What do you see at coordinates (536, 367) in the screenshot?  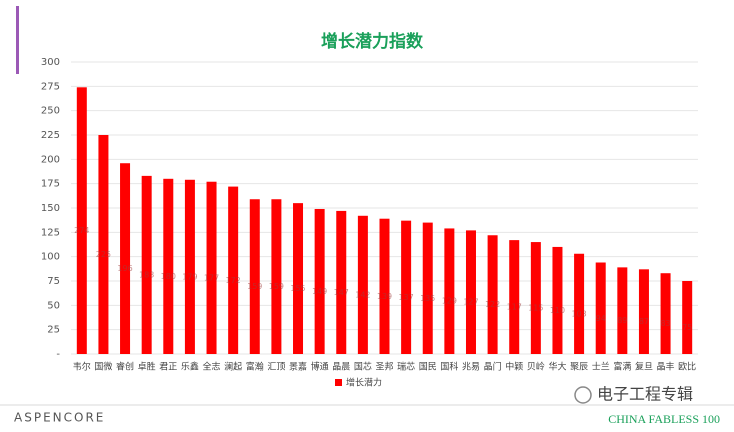 I see `x-tick-label: 贝岭` at bounding box center [536, 367].